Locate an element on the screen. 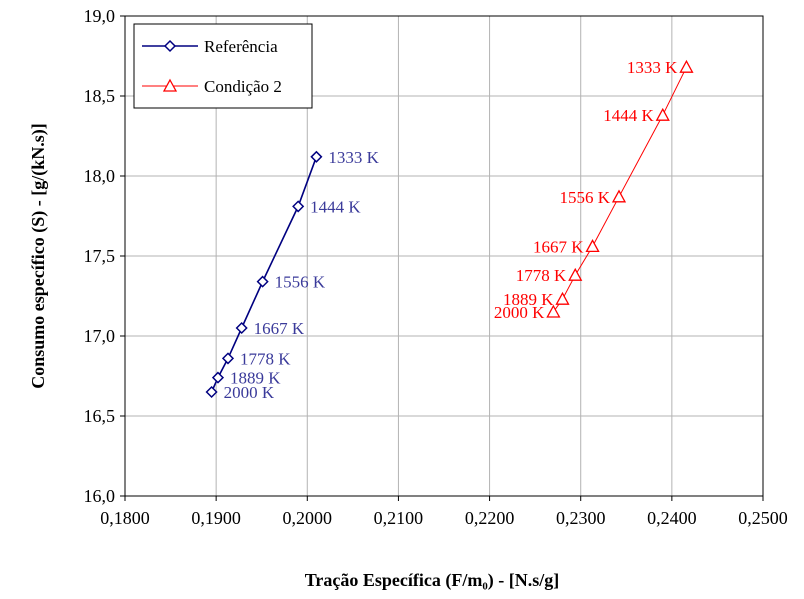 The height and width of the screenshot is (599, 804). legend-label: Condição 2 is located at coordinates (243, 86).